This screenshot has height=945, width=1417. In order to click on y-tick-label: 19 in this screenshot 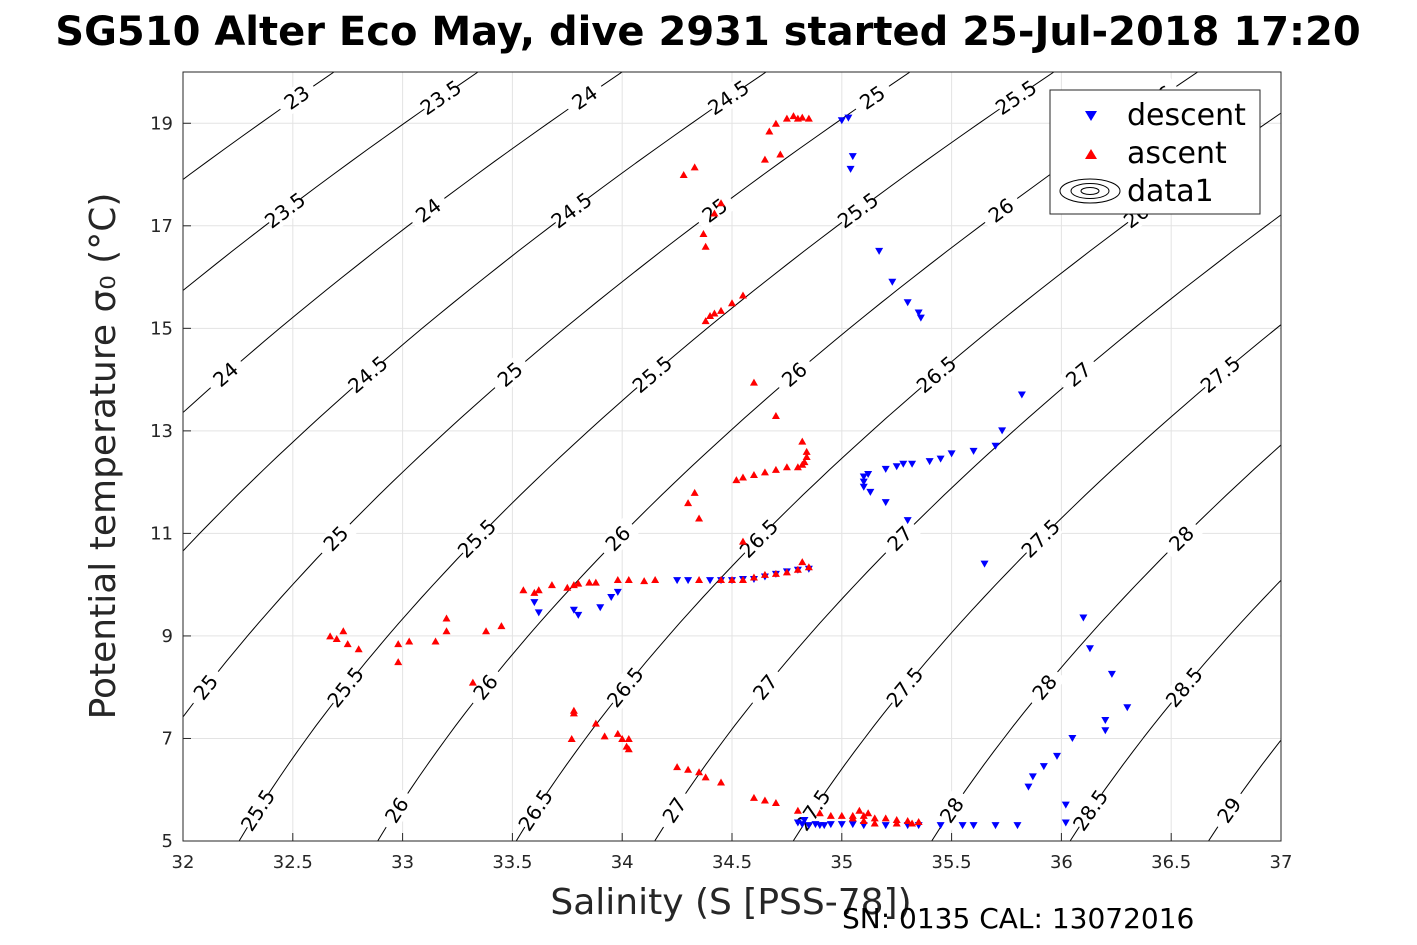, I will do `click(161, 123)`.